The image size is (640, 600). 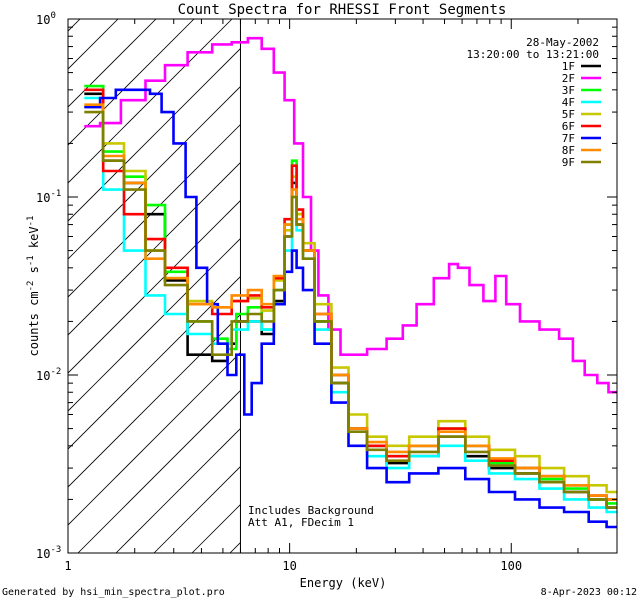 I want to click on chart-title: Count Spectra for RHESSI Front Segments, so click(x=342, y=10).